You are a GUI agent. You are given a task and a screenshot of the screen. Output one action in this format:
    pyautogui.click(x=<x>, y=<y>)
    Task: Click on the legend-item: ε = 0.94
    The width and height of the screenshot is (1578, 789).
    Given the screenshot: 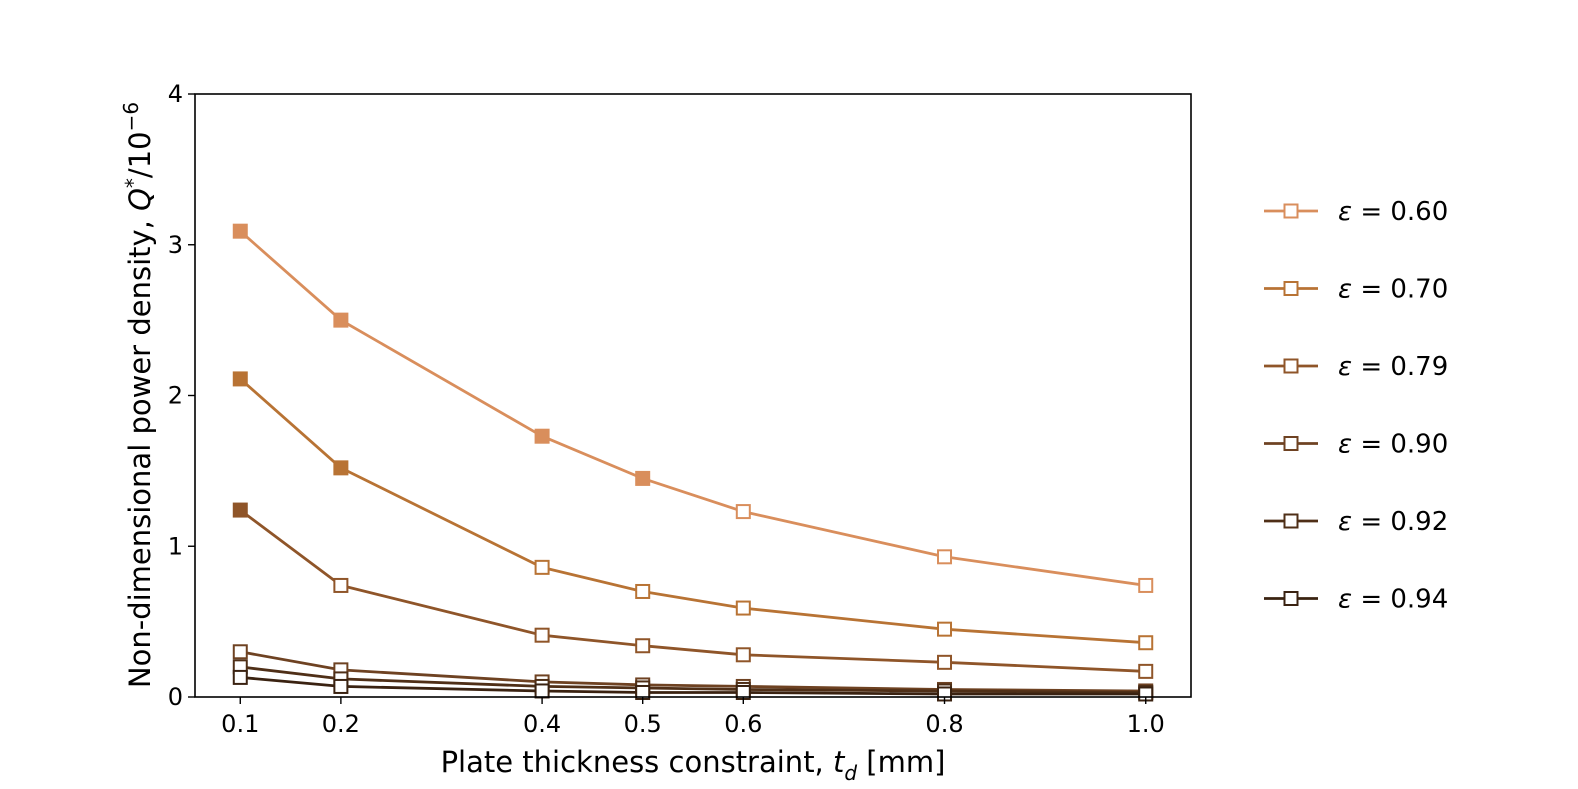 What is the action you would take?
    pyautogui.click(x=1356, y=600)
    